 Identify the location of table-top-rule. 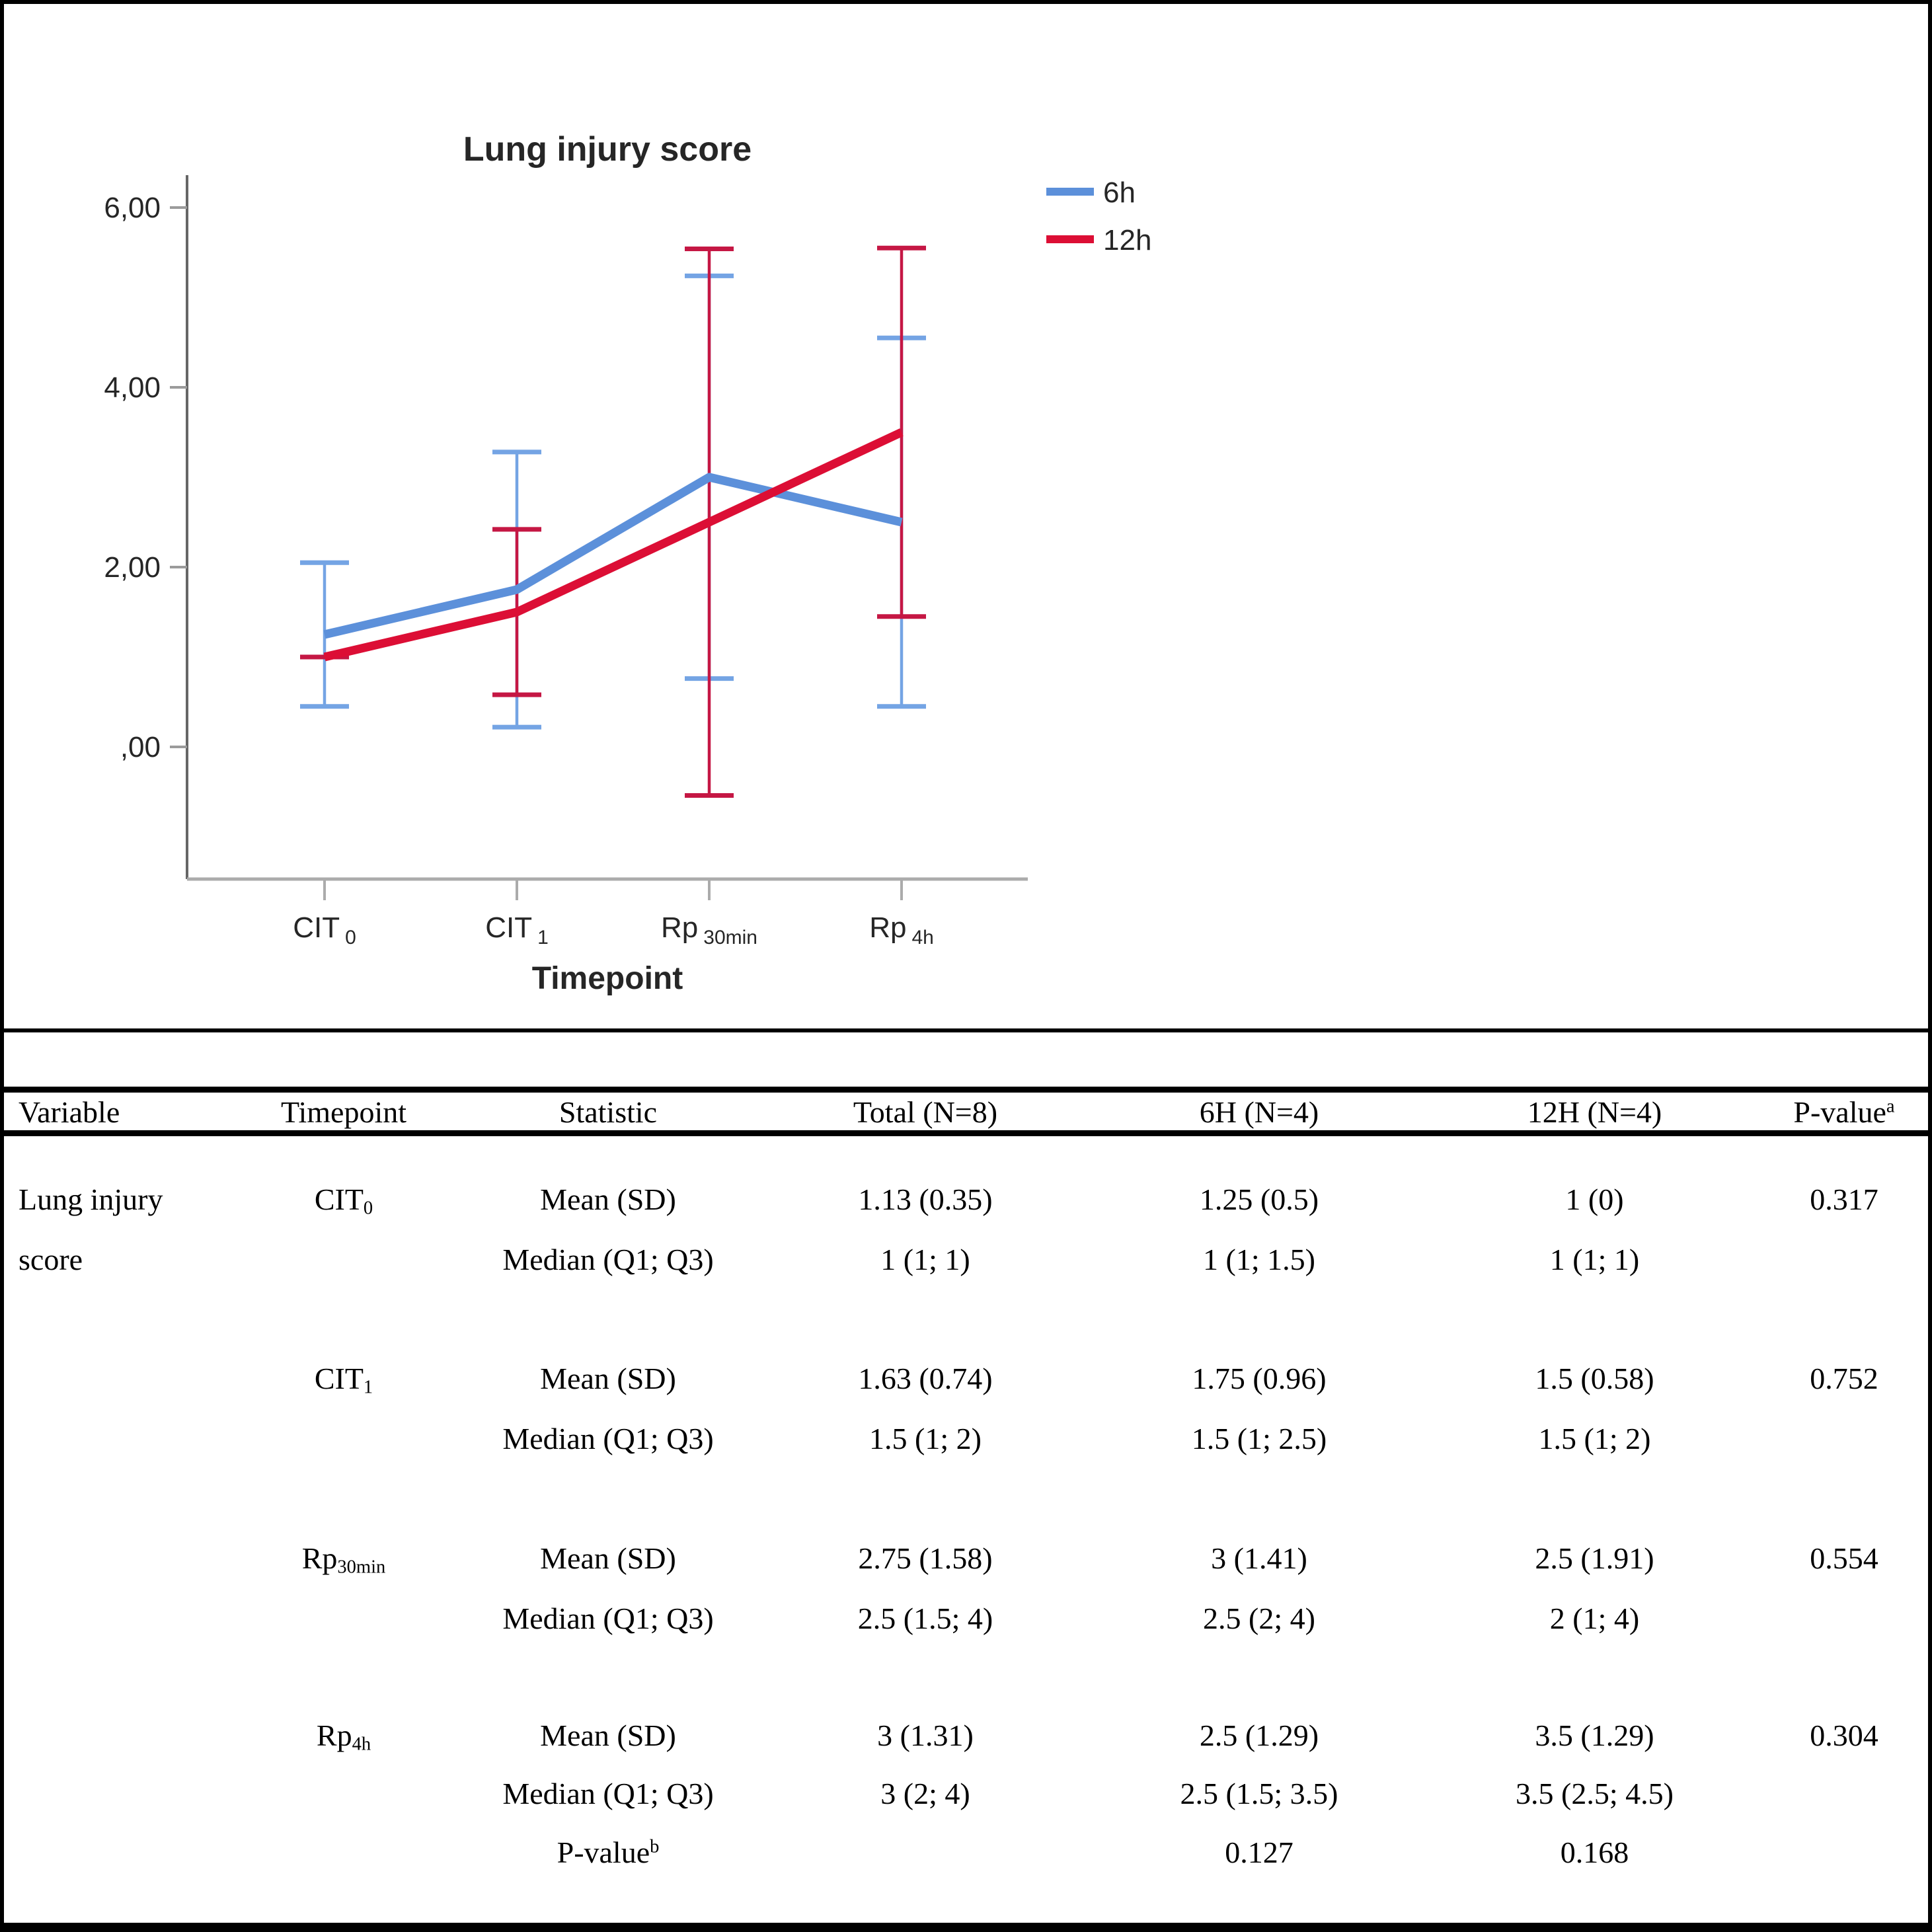
(966, 1090).